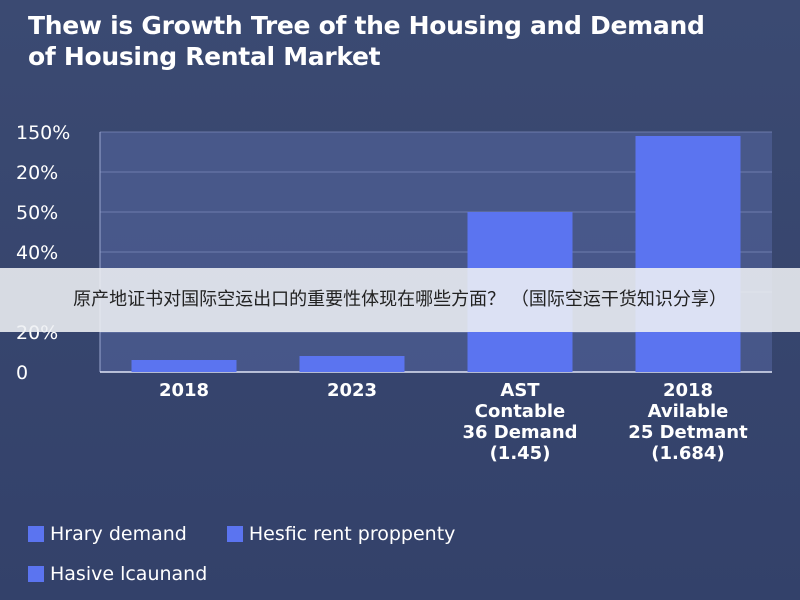 This screenshot has width=800, height=600. I want to click on legend-label-1: Hrary demand, so click(118, 534).